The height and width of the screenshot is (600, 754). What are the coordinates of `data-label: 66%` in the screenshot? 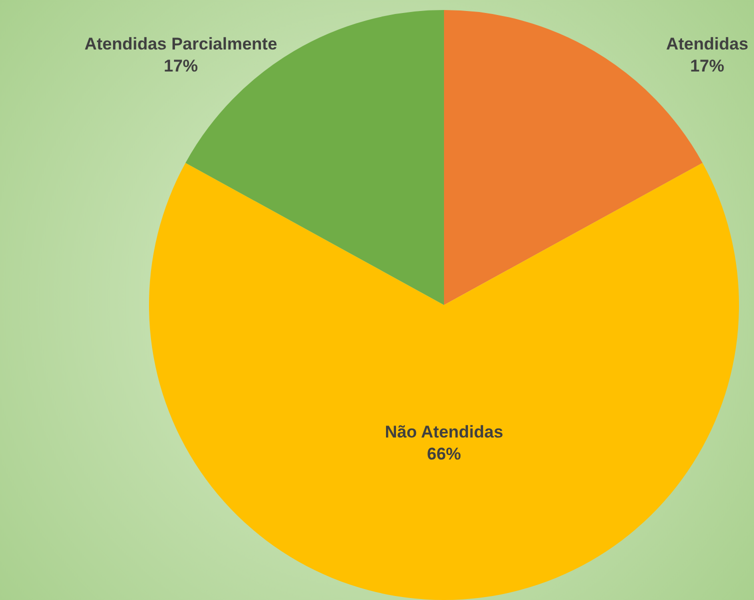 It's located at (444, 454).